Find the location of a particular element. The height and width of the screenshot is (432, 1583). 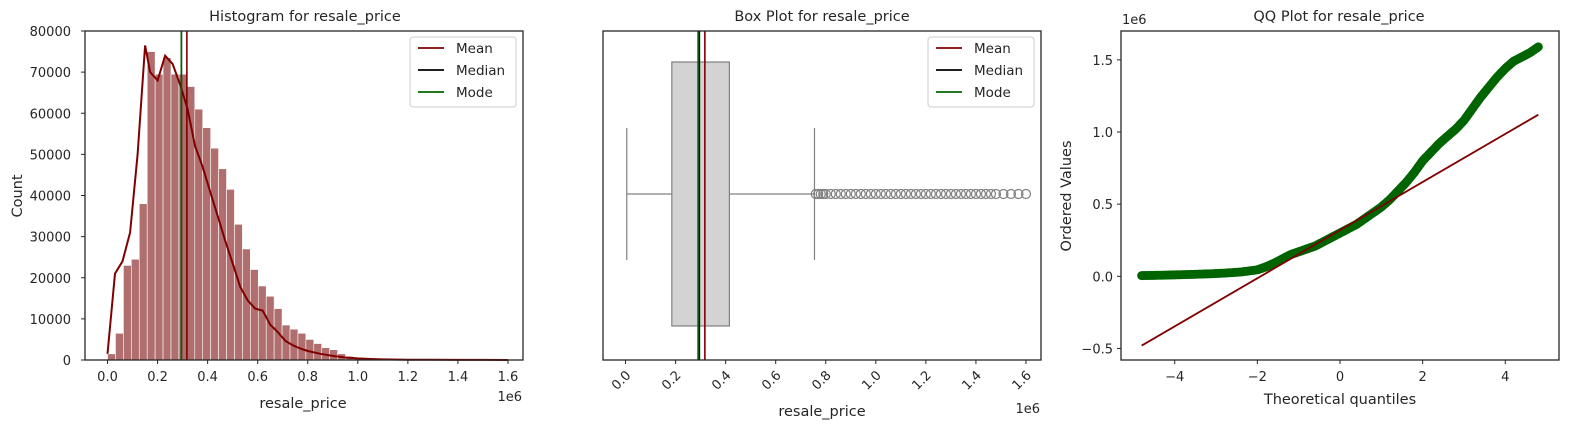

histogram-x-offset: 1e6 is located at coordinates (509, 397).